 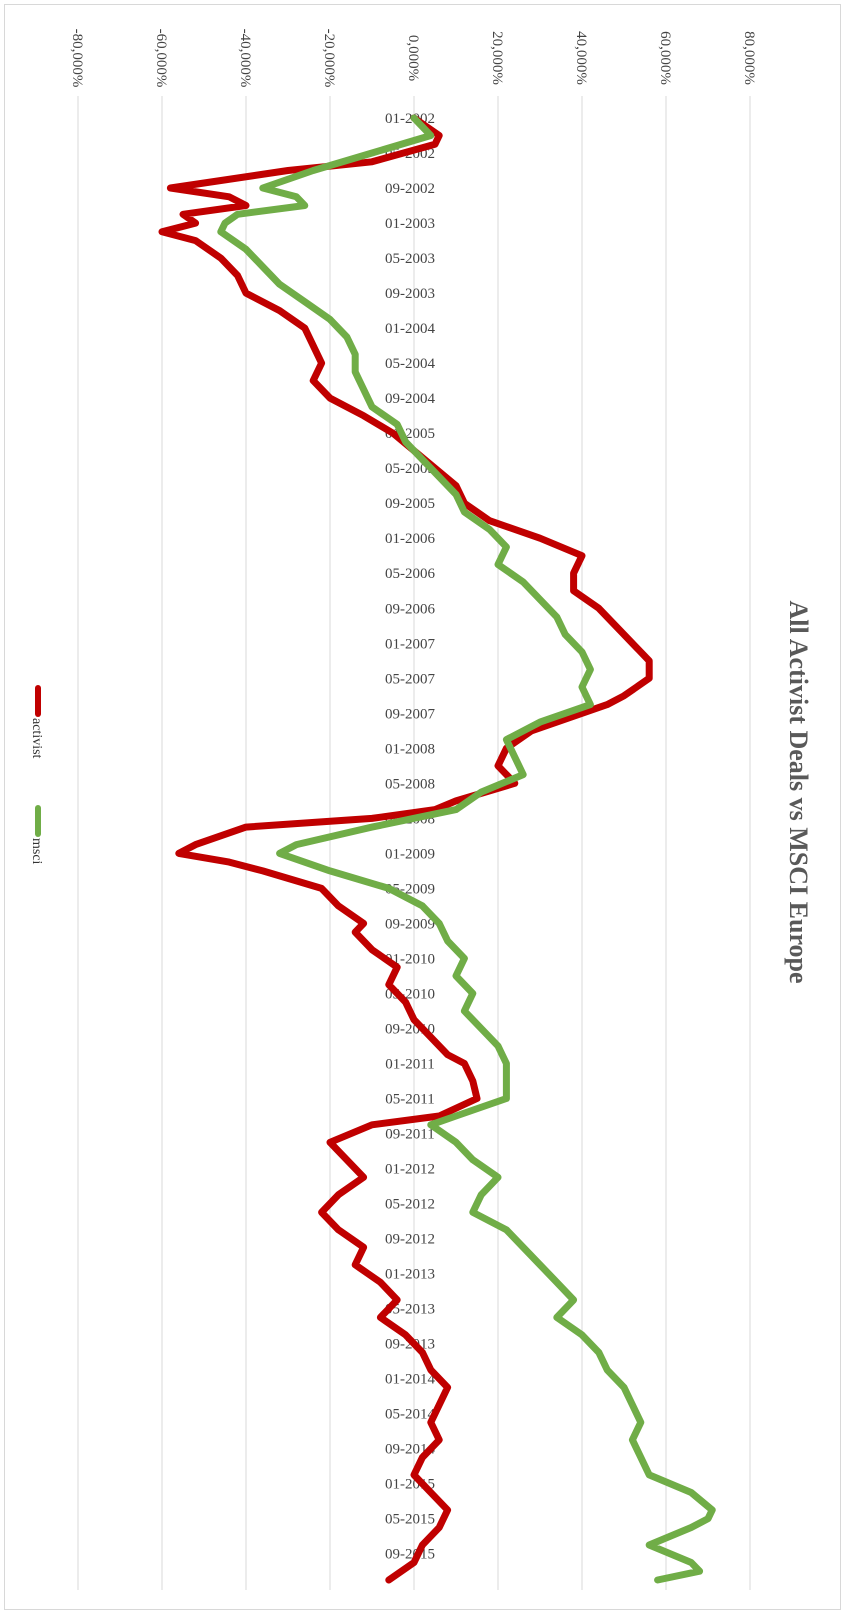 I want to click on chart-title: All Activist Deals vs MSCI Europe, so click(x=798, y=791).